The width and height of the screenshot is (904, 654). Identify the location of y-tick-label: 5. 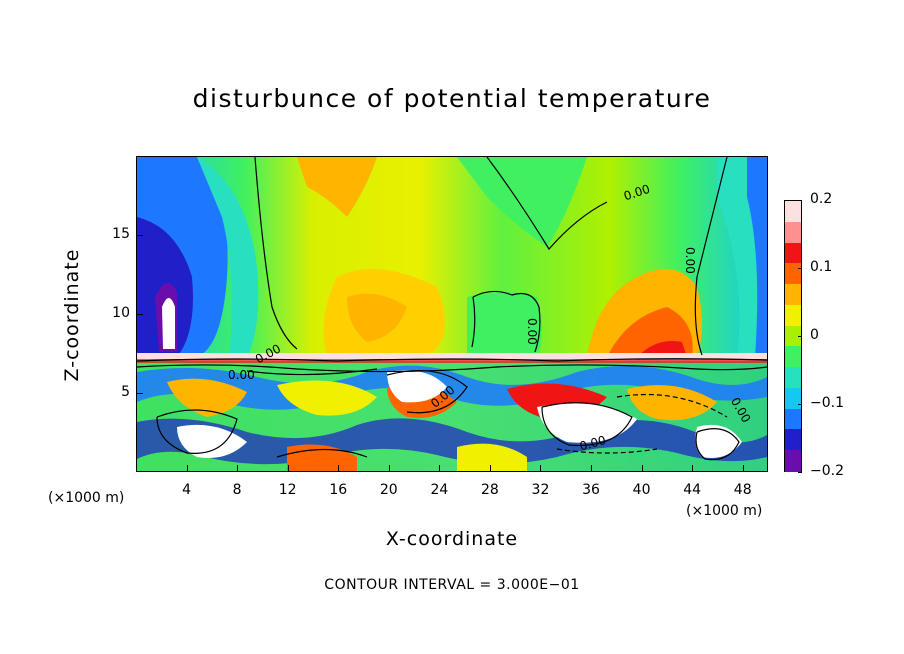
(125, 392).